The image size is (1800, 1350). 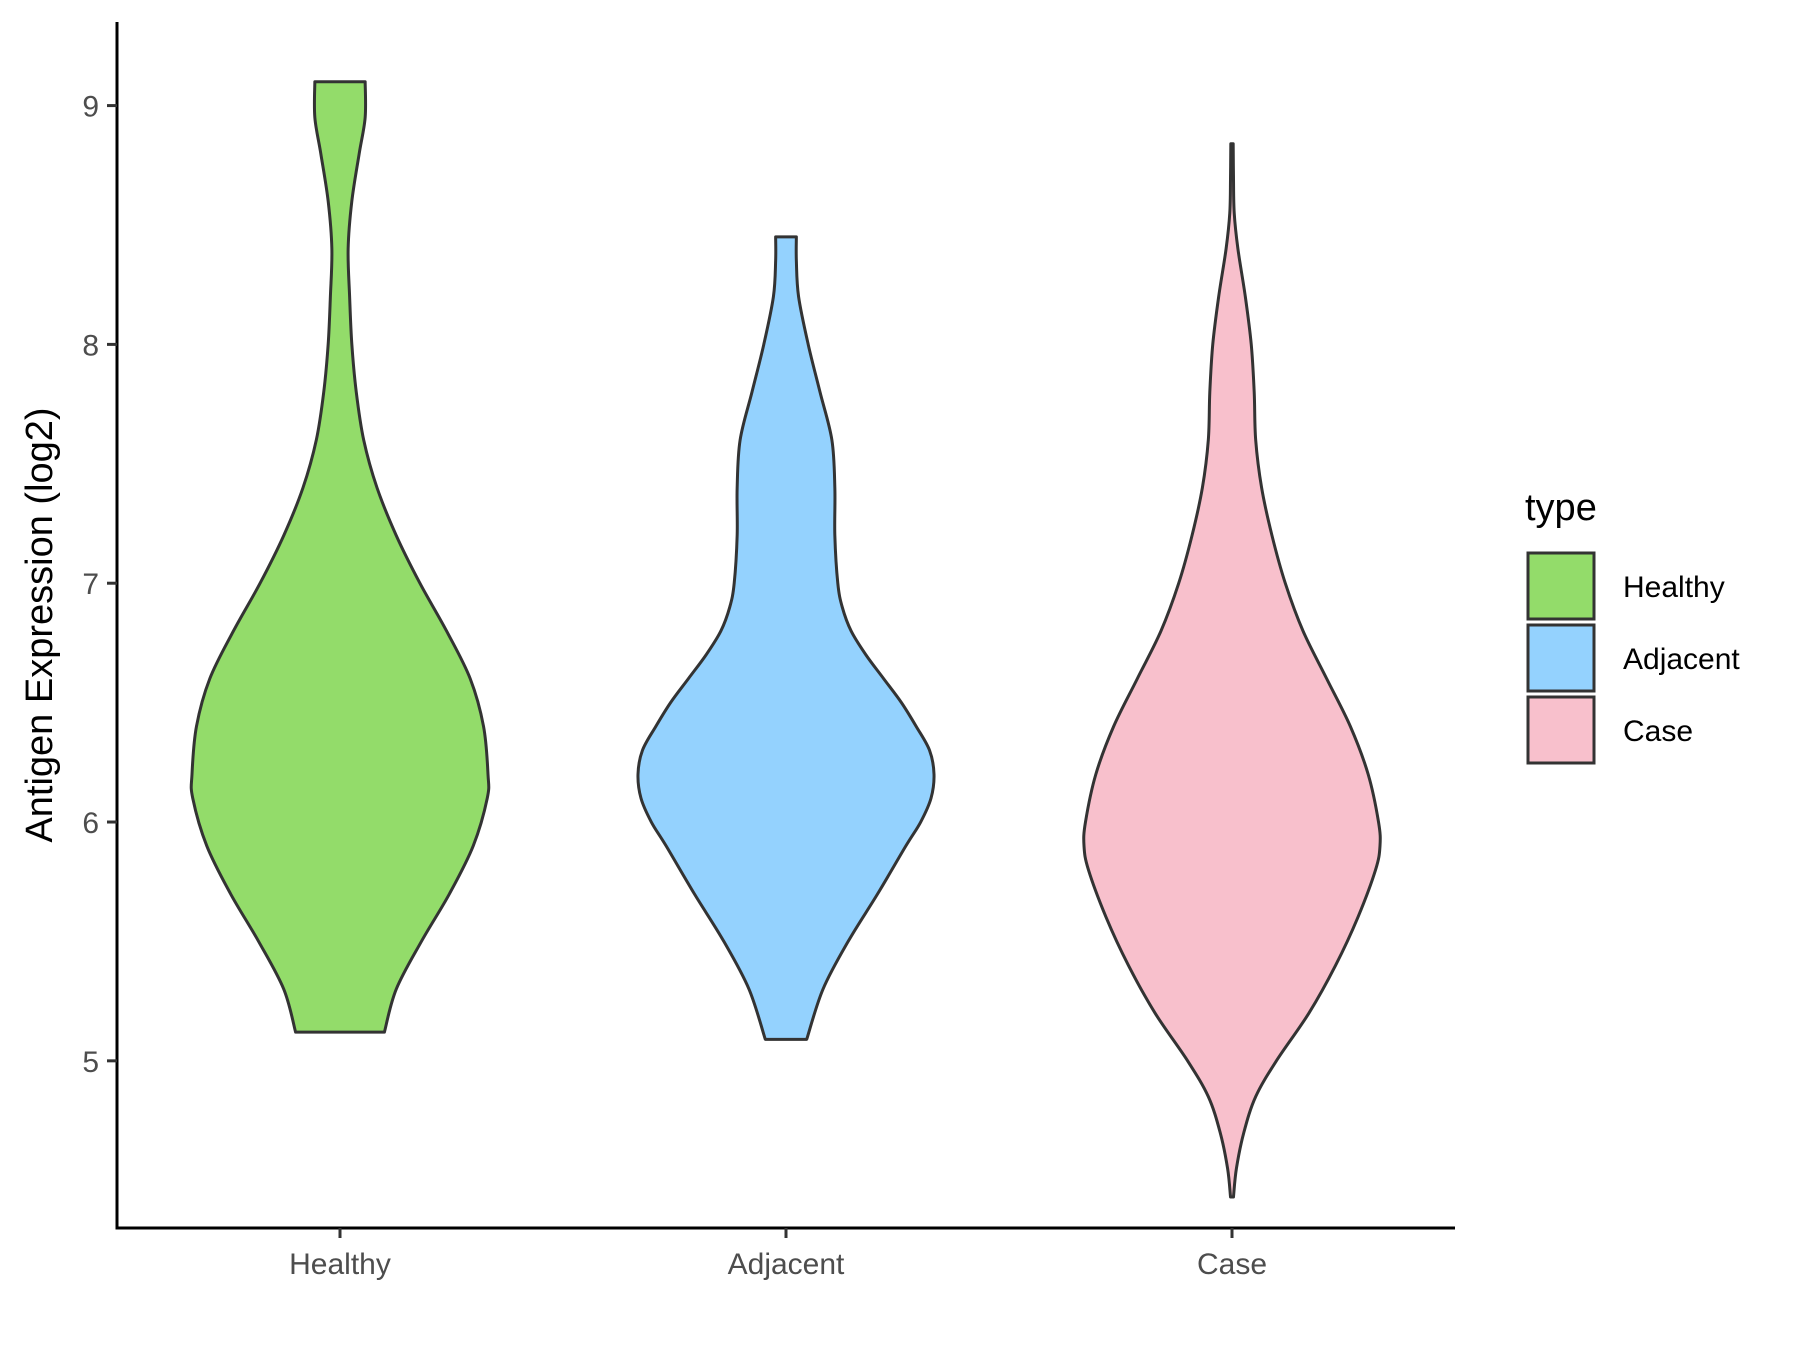 I want to click on legend: type Healthy Adjacent Case, so click(x=1632, y=626).